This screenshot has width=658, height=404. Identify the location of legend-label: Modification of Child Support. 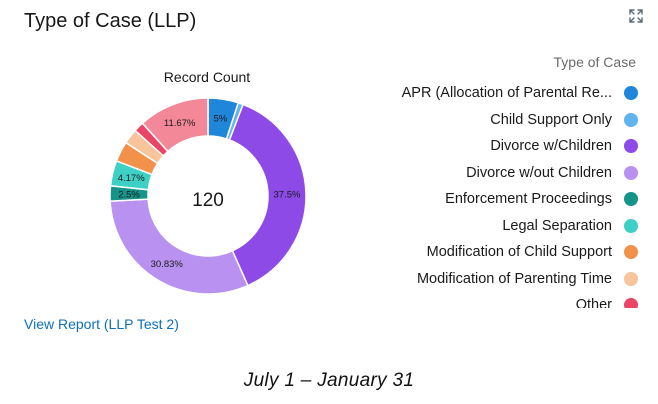
(519, 252).